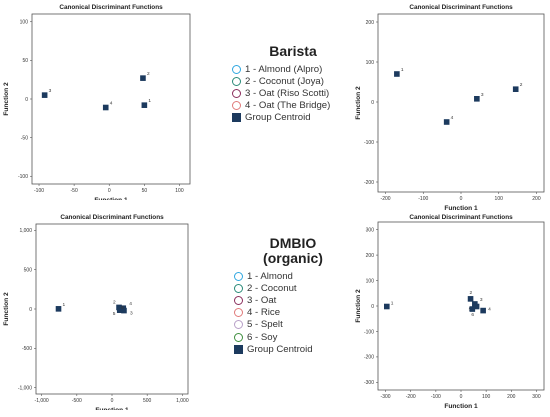 This screenshot has width=550, height=417. I want to click on centroid-label: 5, so click(114, 314).